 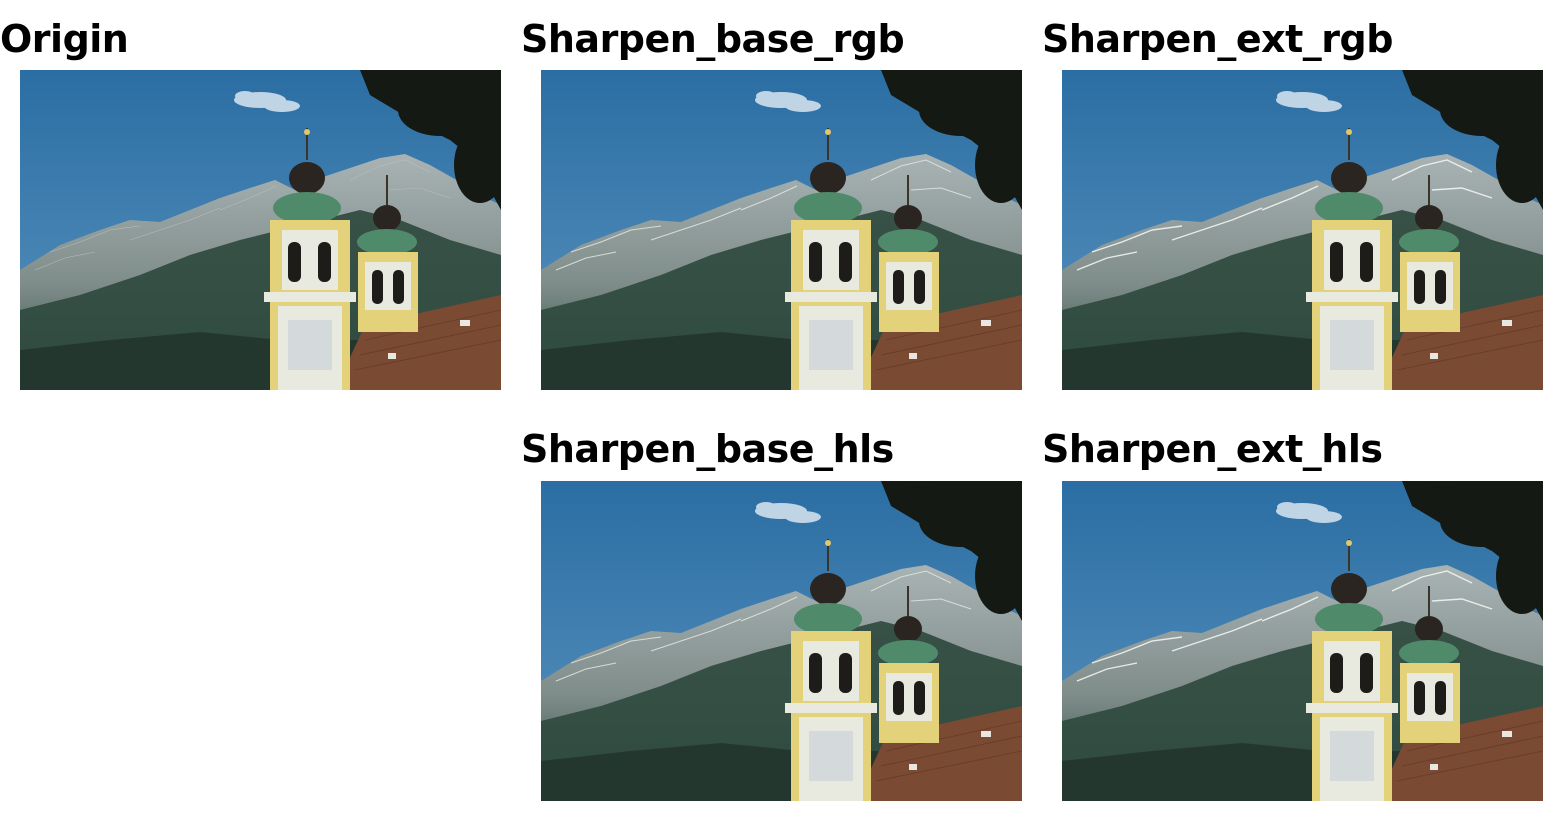 I want to click on panel-title-sharpen-ext-rgb: Sharpen_ext_rgb, so click(x=1217, y=39).